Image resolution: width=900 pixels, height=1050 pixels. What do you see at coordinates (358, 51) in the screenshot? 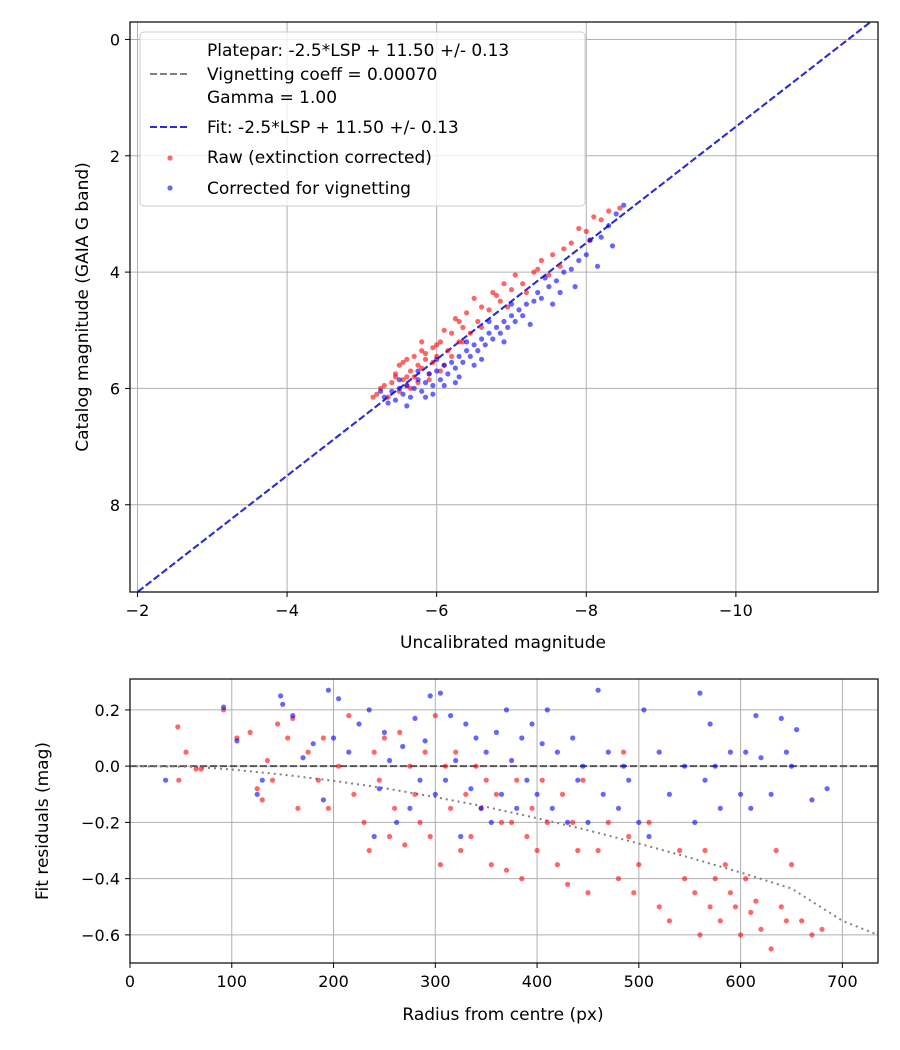
I see `legend-platepar-line1: Platepar: -2.5*LSP + 11.50 +/- 0.13` at bounding box center [358, 51].